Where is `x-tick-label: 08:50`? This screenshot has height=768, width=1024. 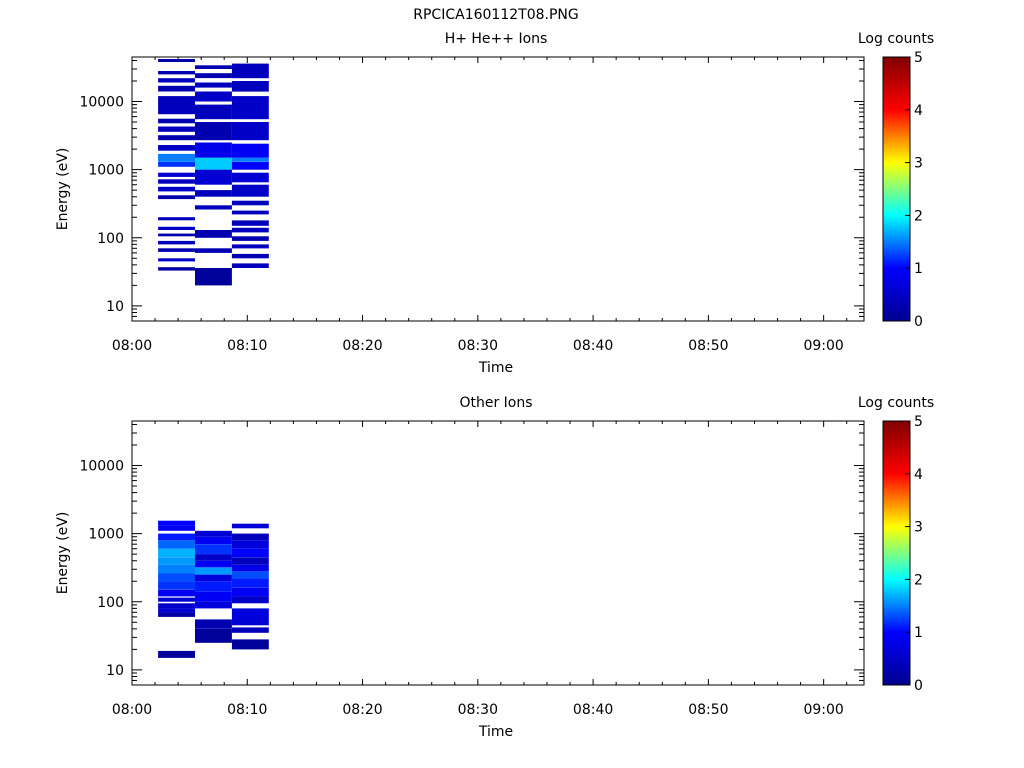
x-tick-label: 08:50 is located at coordinates (708, 346).